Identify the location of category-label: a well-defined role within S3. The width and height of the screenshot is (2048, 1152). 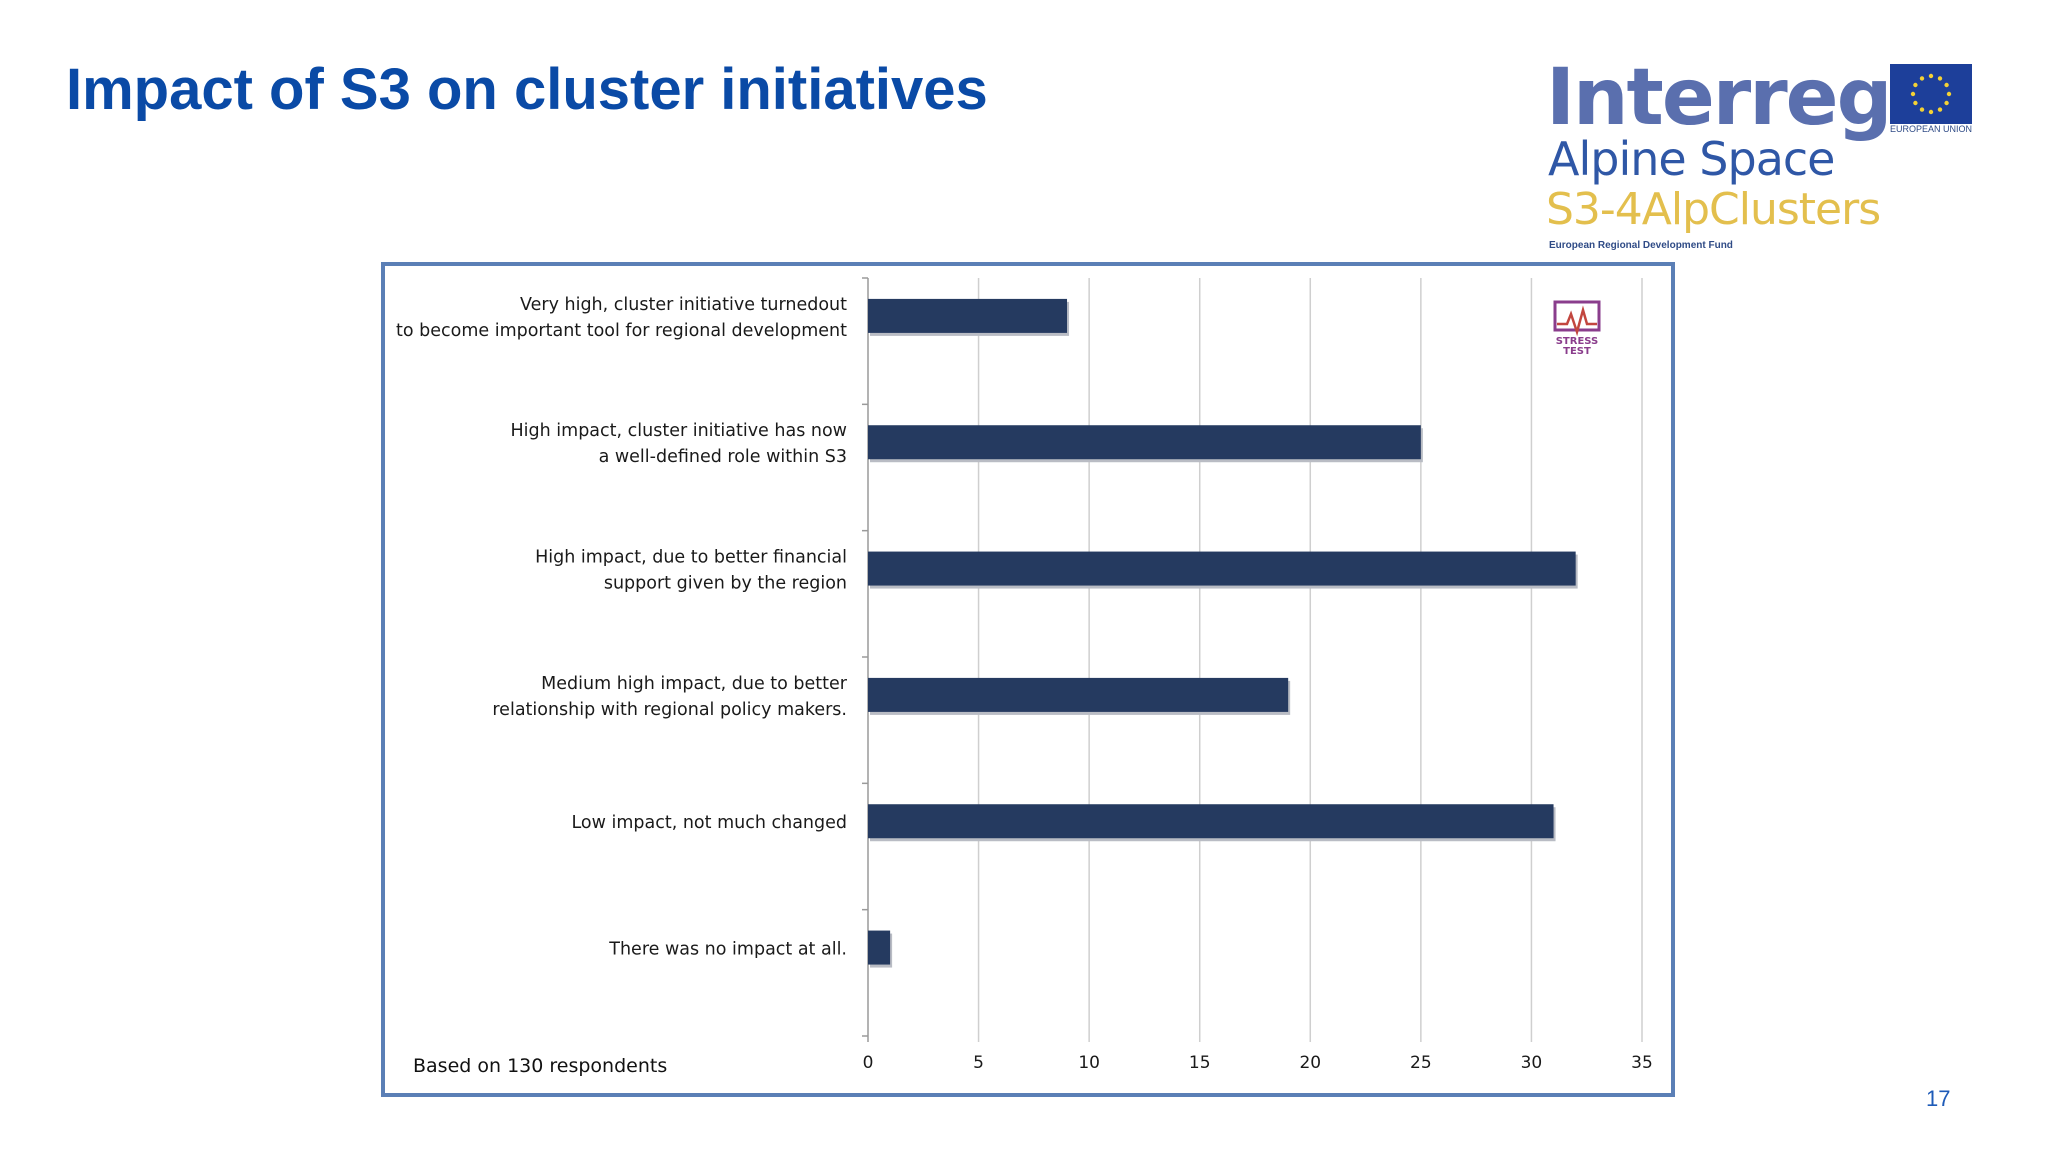
(723, 457).